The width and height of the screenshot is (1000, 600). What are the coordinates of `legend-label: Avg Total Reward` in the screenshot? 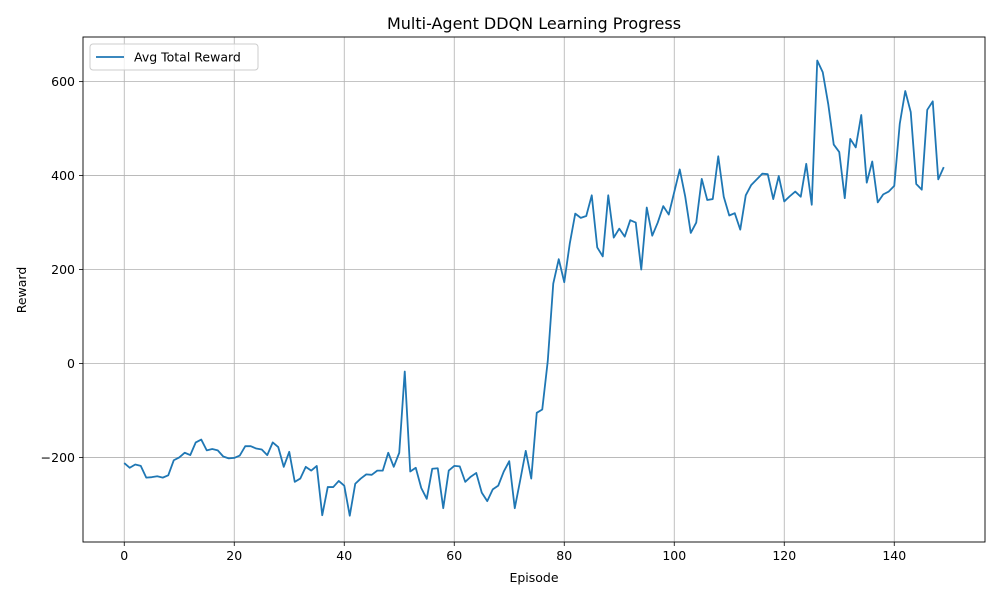 It's located at (187, 57).